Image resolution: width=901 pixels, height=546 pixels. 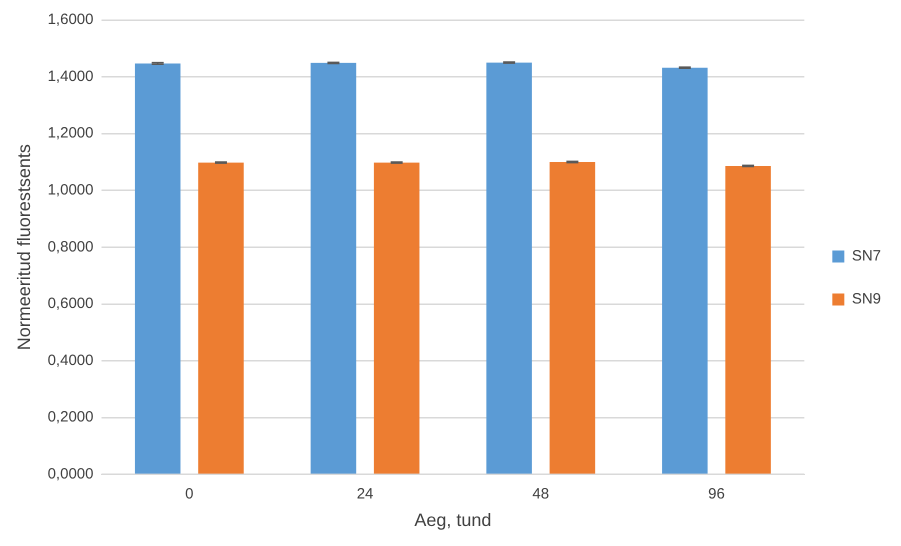 I want to click on x-tick-label: 48, so click(x=541, y=494).